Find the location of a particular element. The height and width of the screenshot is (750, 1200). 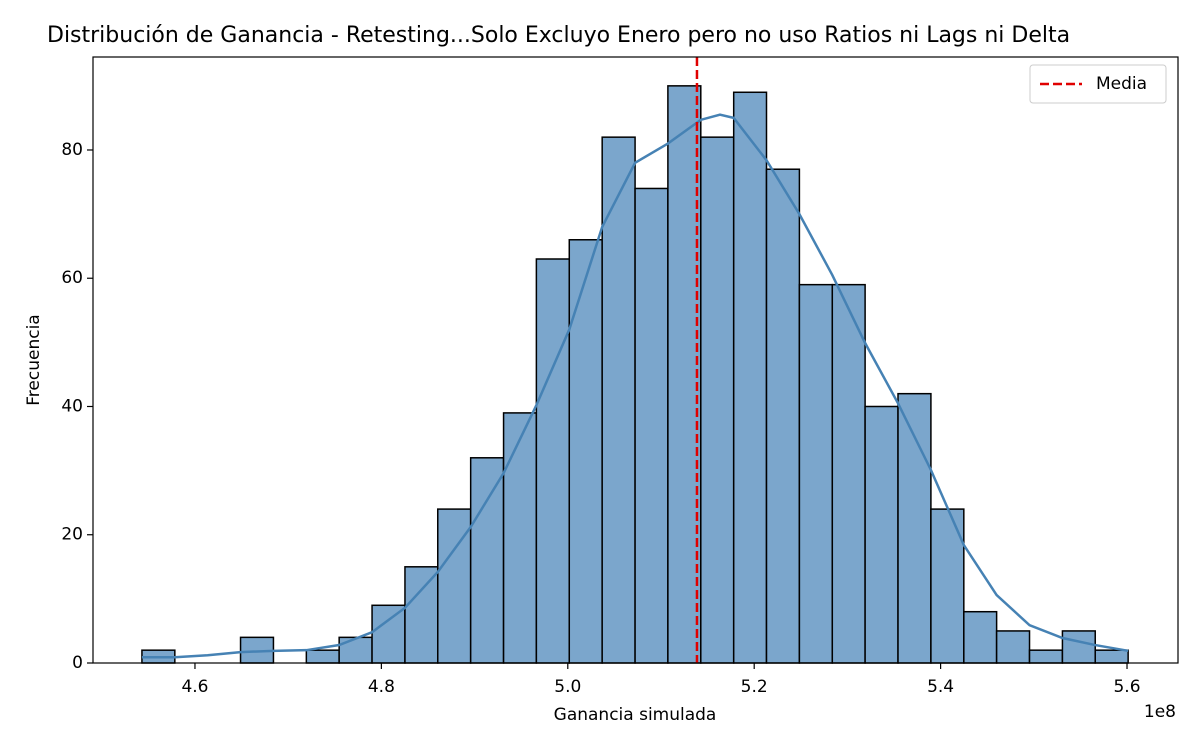

y-axis-label: Frecuencia is located at coordinates (34, 359).